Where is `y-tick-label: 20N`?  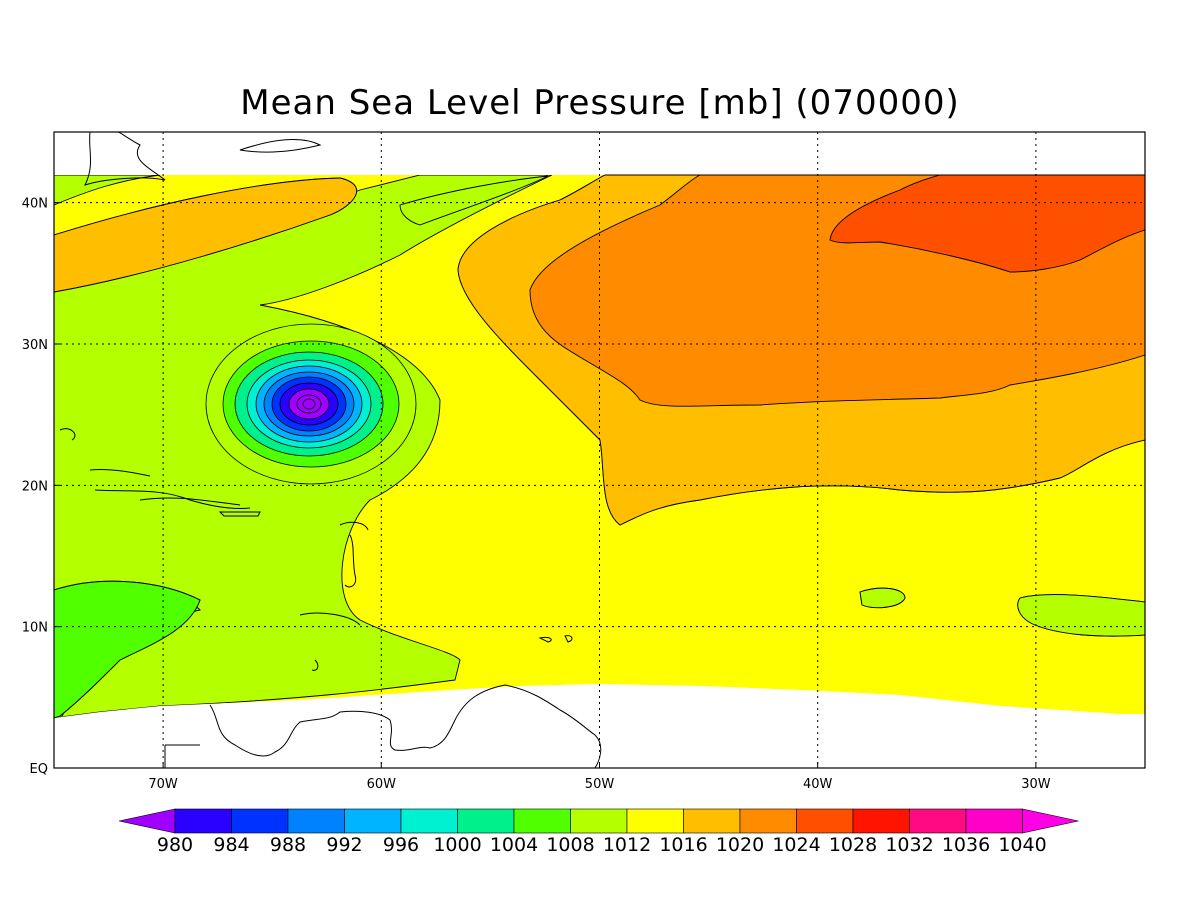 y-tick-label: 20N is located at coordinates (35, 486).